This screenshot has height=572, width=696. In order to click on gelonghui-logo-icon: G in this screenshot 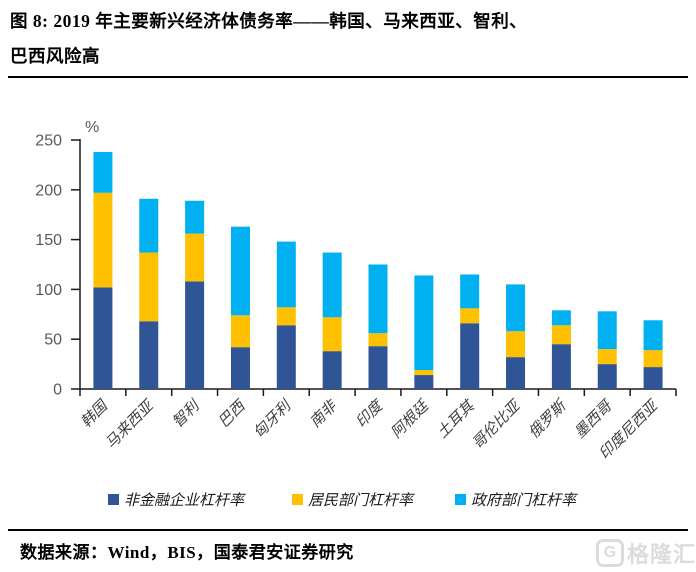, I will do `click(609, 553)`.